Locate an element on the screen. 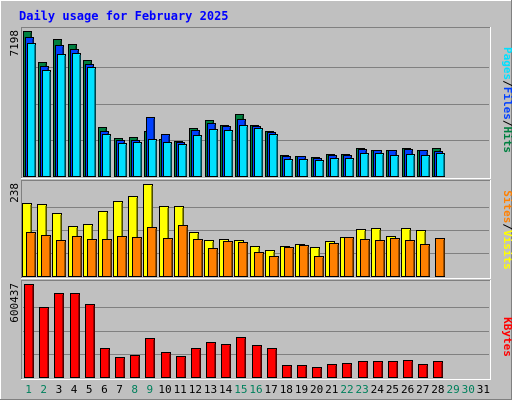  x-tick-label: 7 is located at coordinates (119, 389).